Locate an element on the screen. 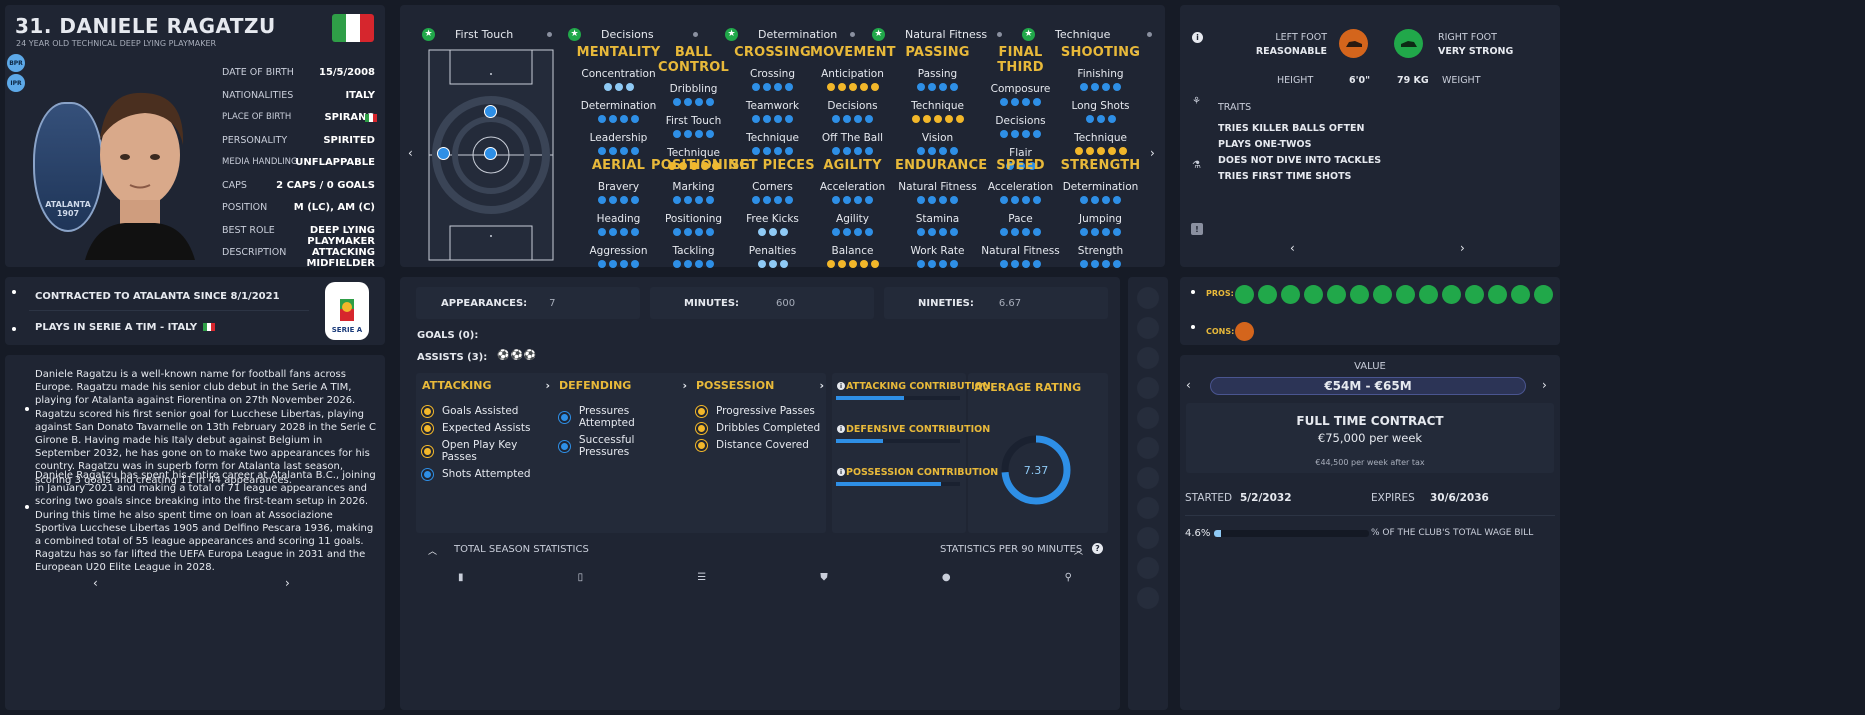 The image size is (1865, 715). attribute-name: Heading is located at coordinates (618, 219).